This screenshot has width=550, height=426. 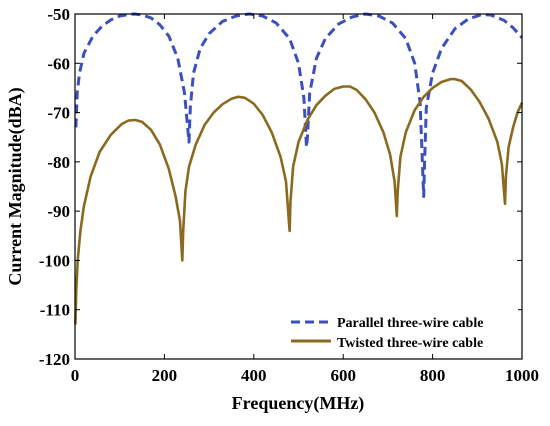 What do you see at coordinates (522, 375) in the screenshot?
I see `x-tick-label: 1000` at bounding box center [522, 375].